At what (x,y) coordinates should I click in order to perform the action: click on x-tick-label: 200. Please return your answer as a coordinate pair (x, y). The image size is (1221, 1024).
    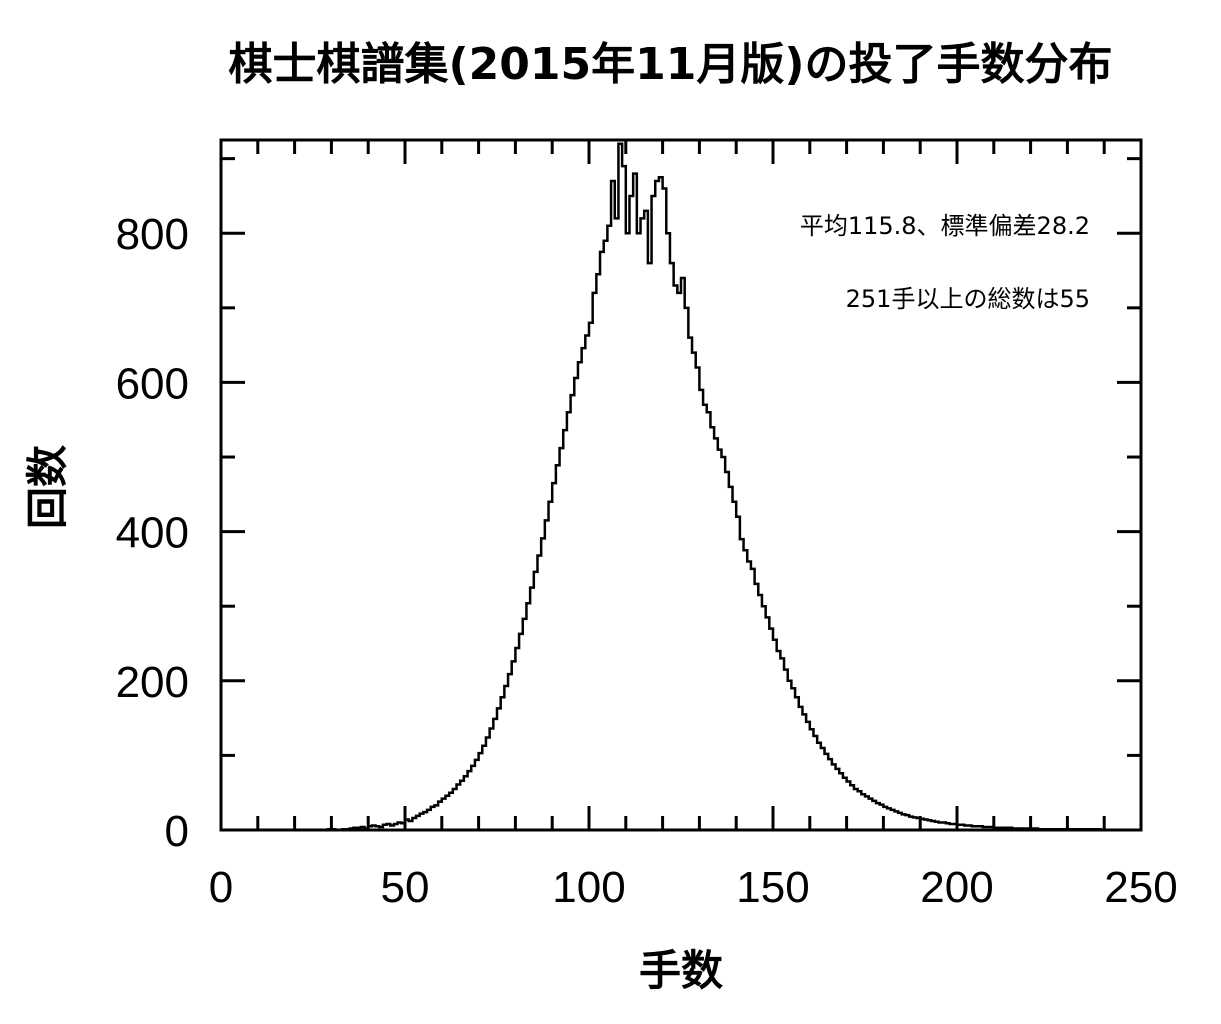
    Looking at the image, I should click on (956, 887).